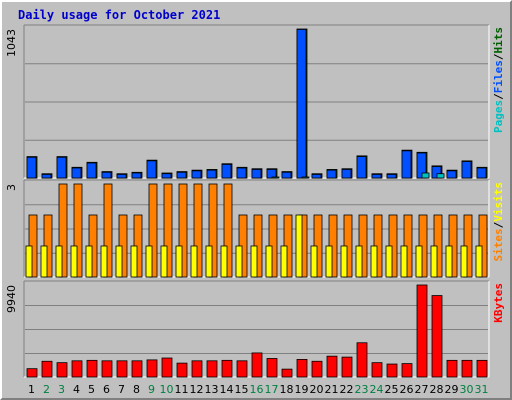 The height and width of the screenshot is (400, 512). What do you see at coordinates (46, 389) in the screenshot?
I see `x-tick-label: 2` at bounding box center [46, 389].